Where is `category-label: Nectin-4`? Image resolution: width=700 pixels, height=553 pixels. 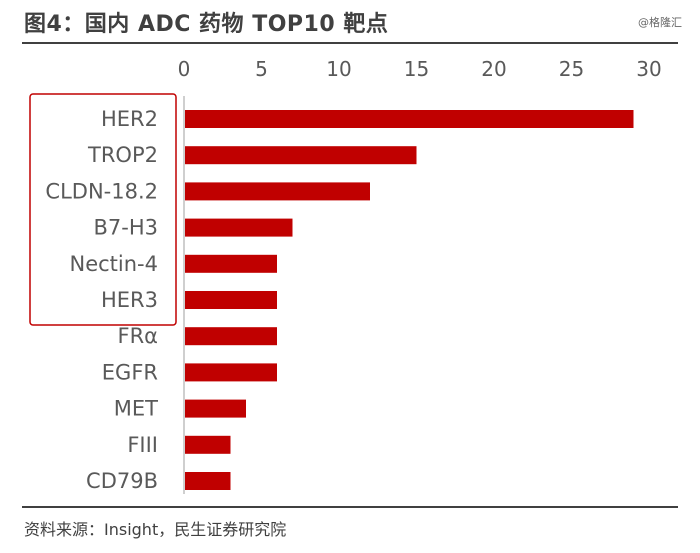 category-label: Nectin-4 is located at coordinates (114, 264).